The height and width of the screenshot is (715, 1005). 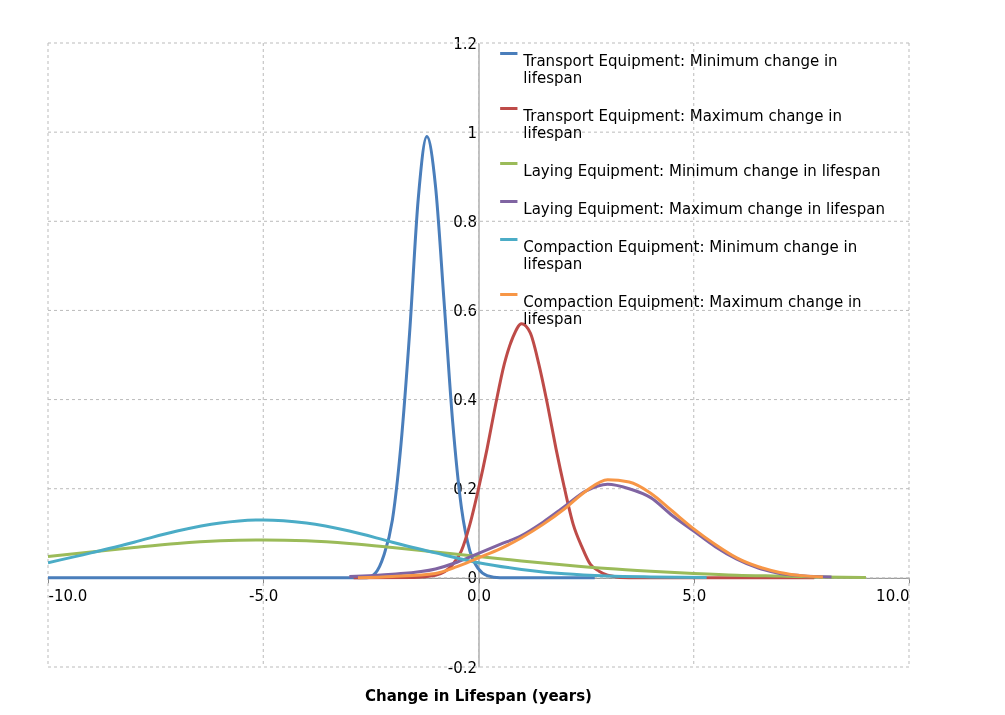 I want to click on y-tick-label: 0.4, so click(x=465, y=400).